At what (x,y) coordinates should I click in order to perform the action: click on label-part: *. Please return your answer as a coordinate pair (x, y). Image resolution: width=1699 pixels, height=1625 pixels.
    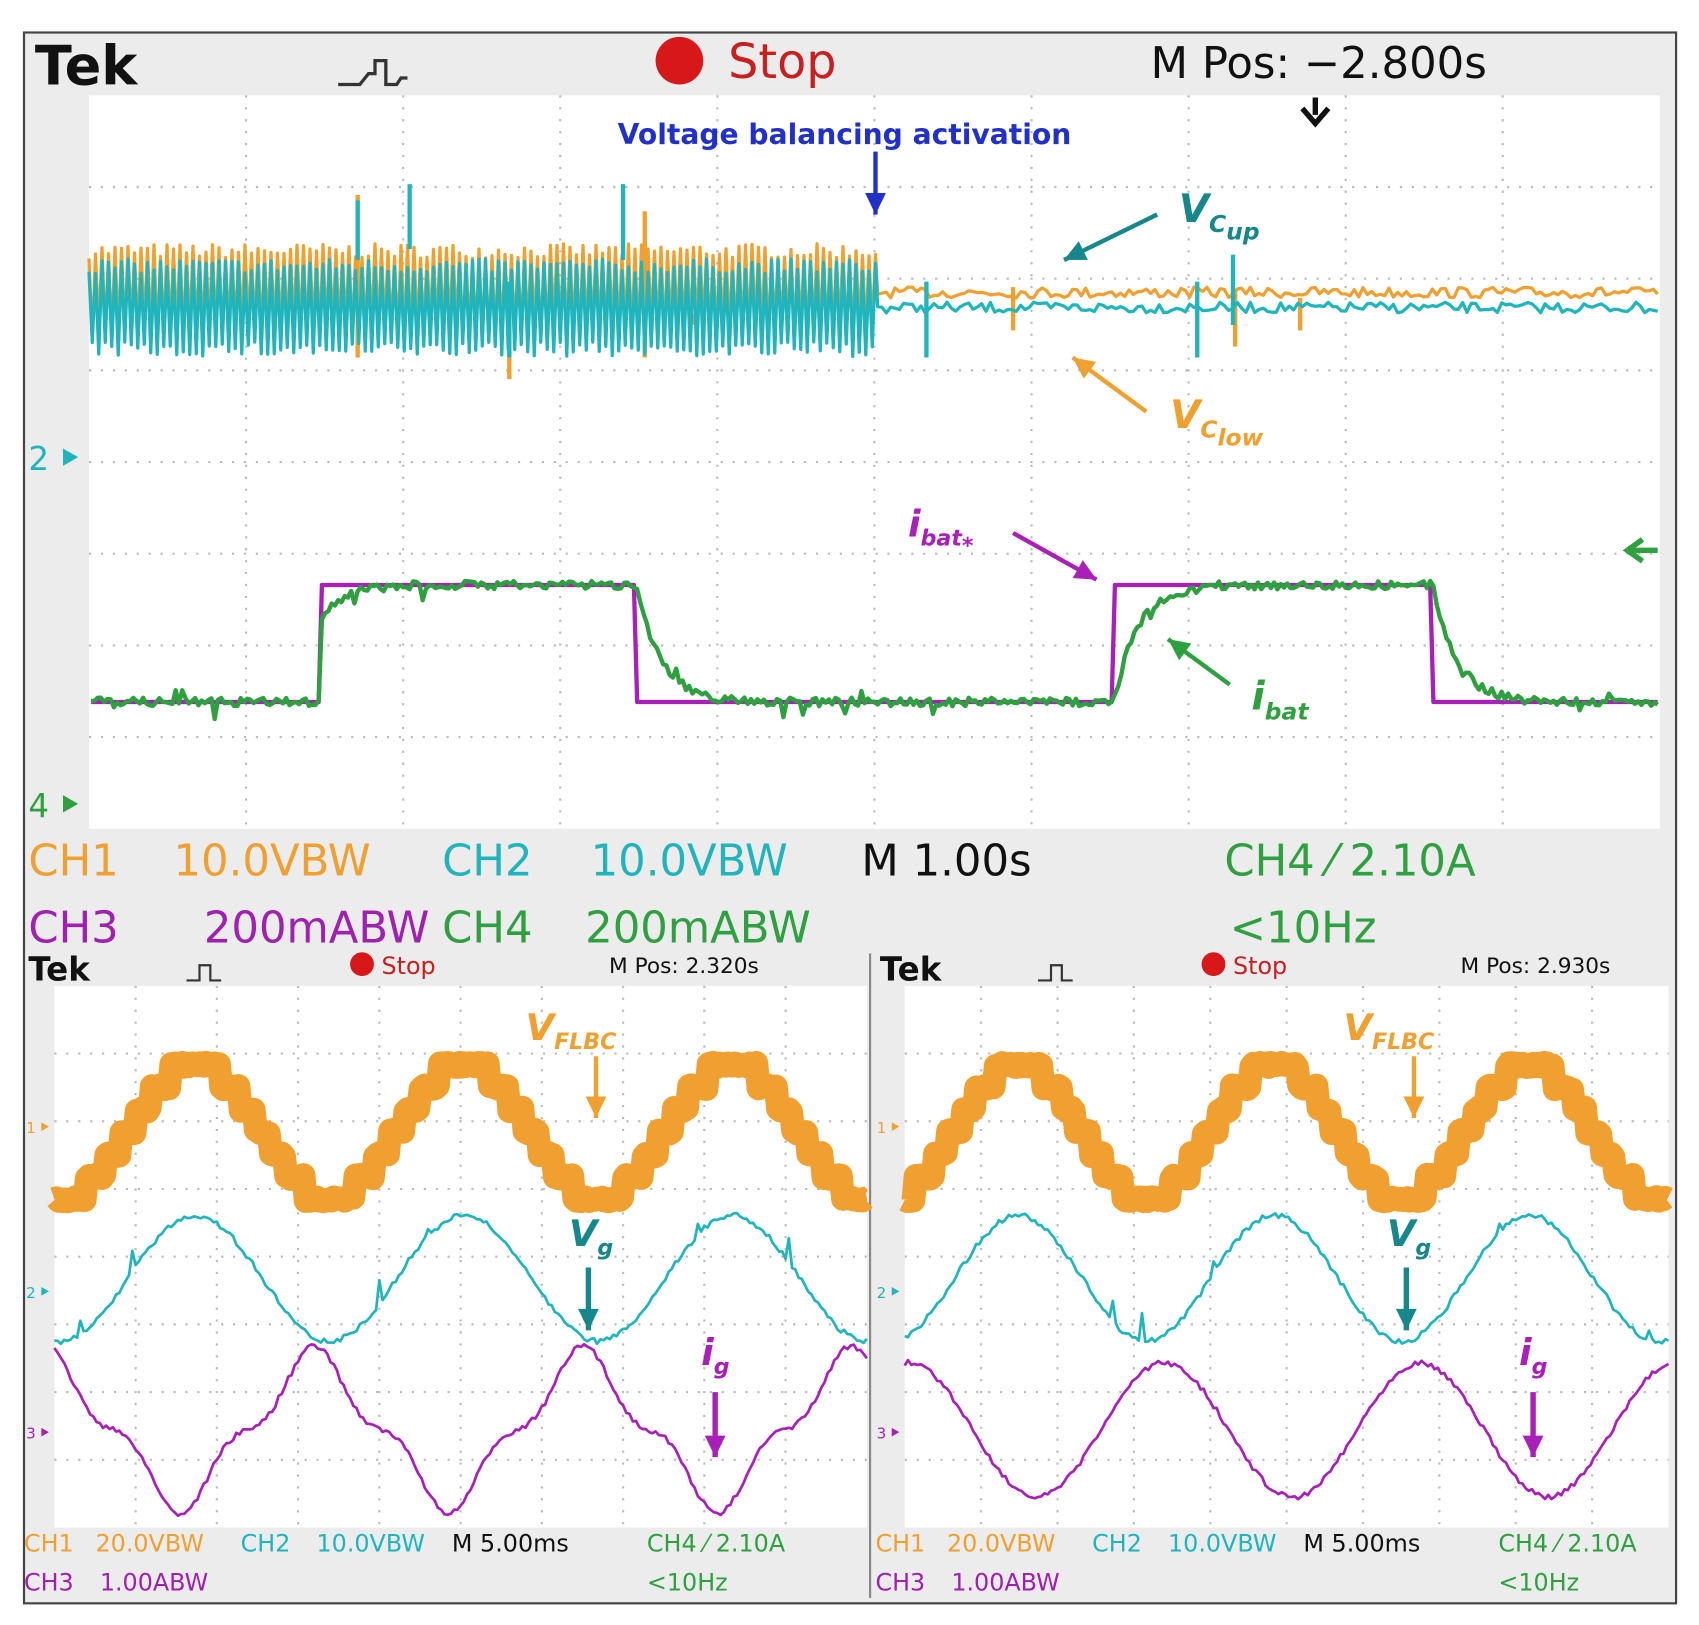
    Looking at the image, I should click on (968, 546).